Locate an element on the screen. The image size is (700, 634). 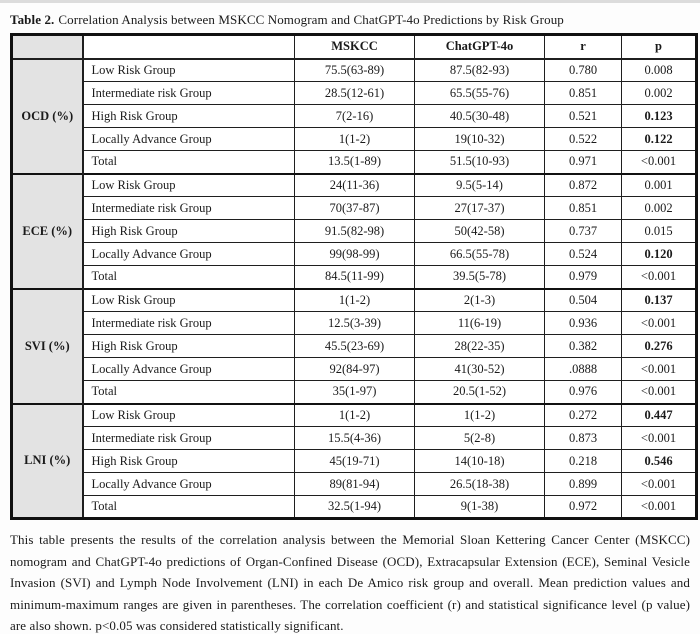
chatgpt-value: 51.5(10-93) is located at coordinates (479, 162).